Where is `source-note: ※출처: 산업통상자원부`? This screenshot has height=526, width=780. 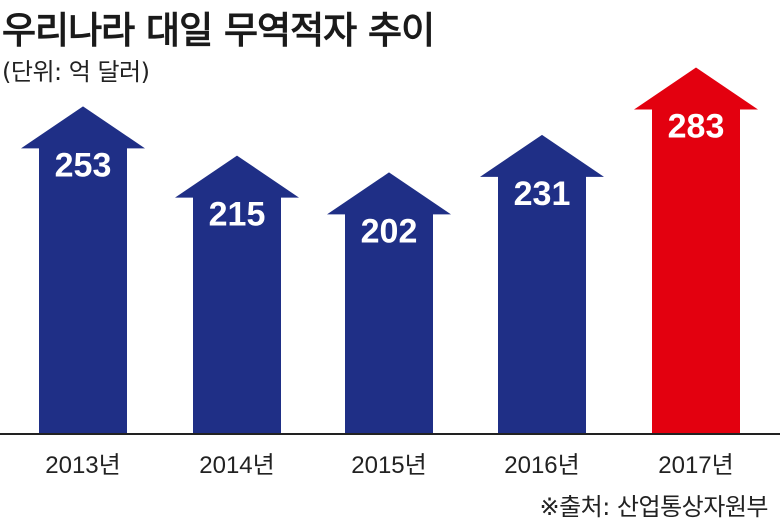
source-note: ※출처: 산업통상자원부 is located at coordinates (653, 507).